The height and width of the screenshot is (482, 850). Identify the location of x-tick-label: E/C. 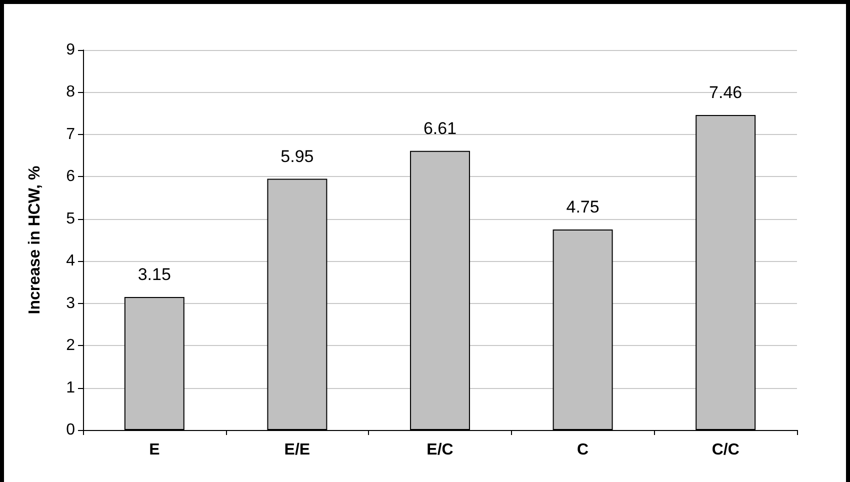
(440, 450).